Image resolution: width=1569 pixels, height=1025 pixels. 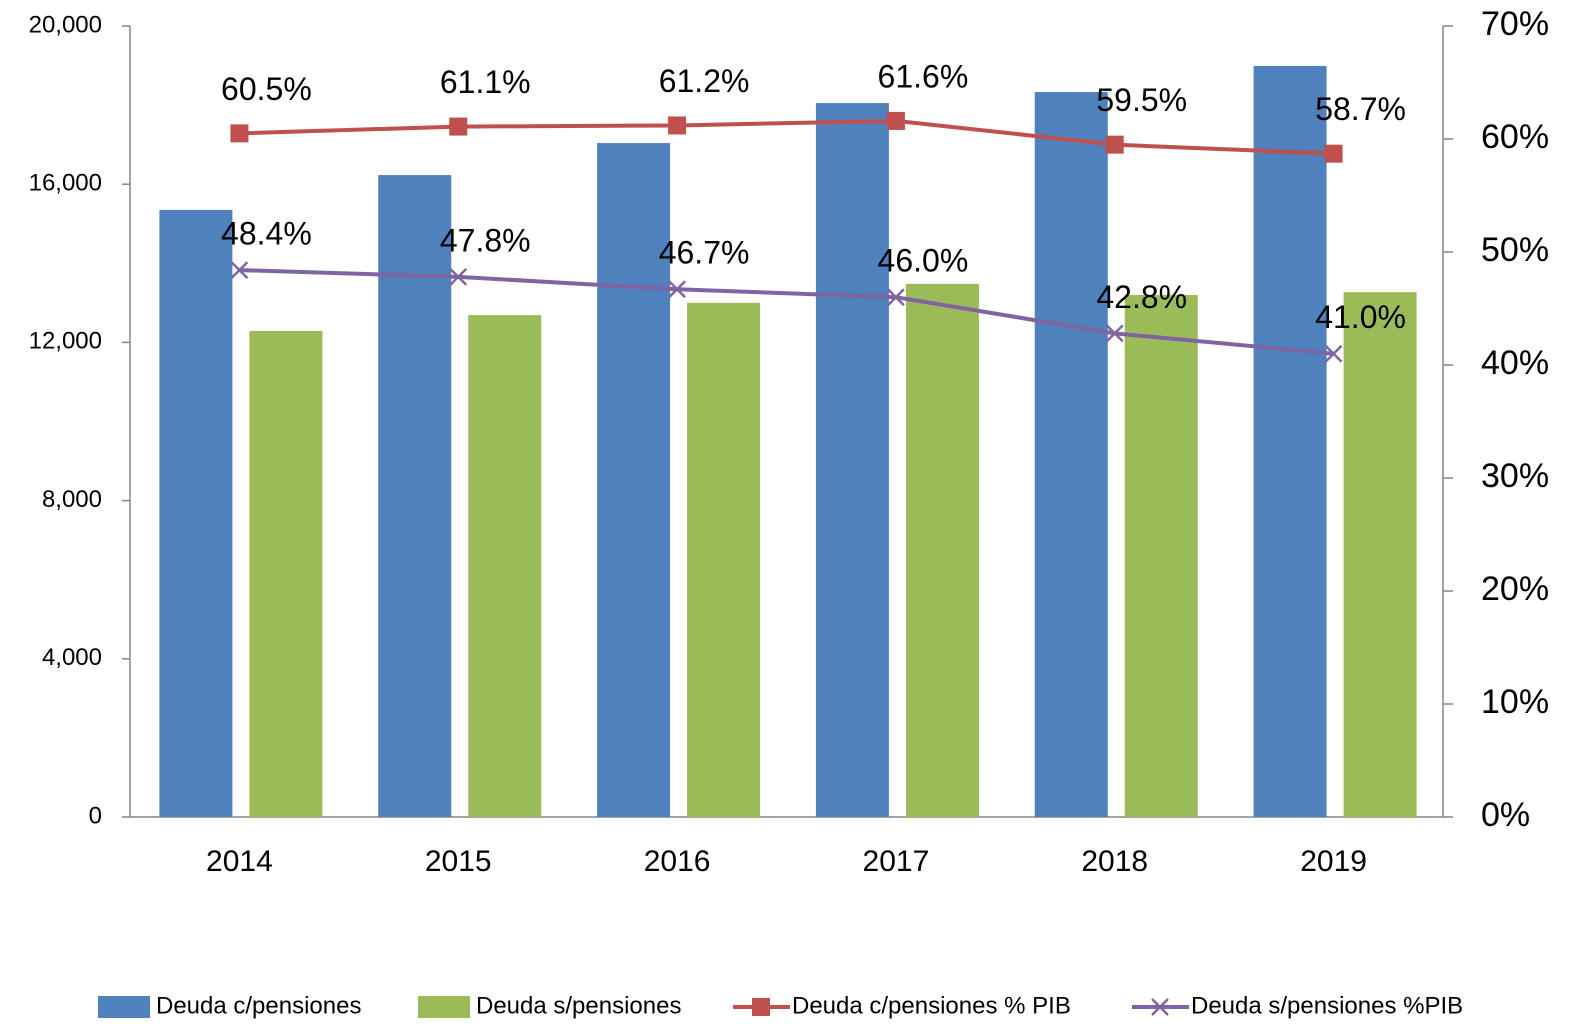 I want to click on legend-label: Deuda c/pensiones % PIB, so click(x=931, y=1005).